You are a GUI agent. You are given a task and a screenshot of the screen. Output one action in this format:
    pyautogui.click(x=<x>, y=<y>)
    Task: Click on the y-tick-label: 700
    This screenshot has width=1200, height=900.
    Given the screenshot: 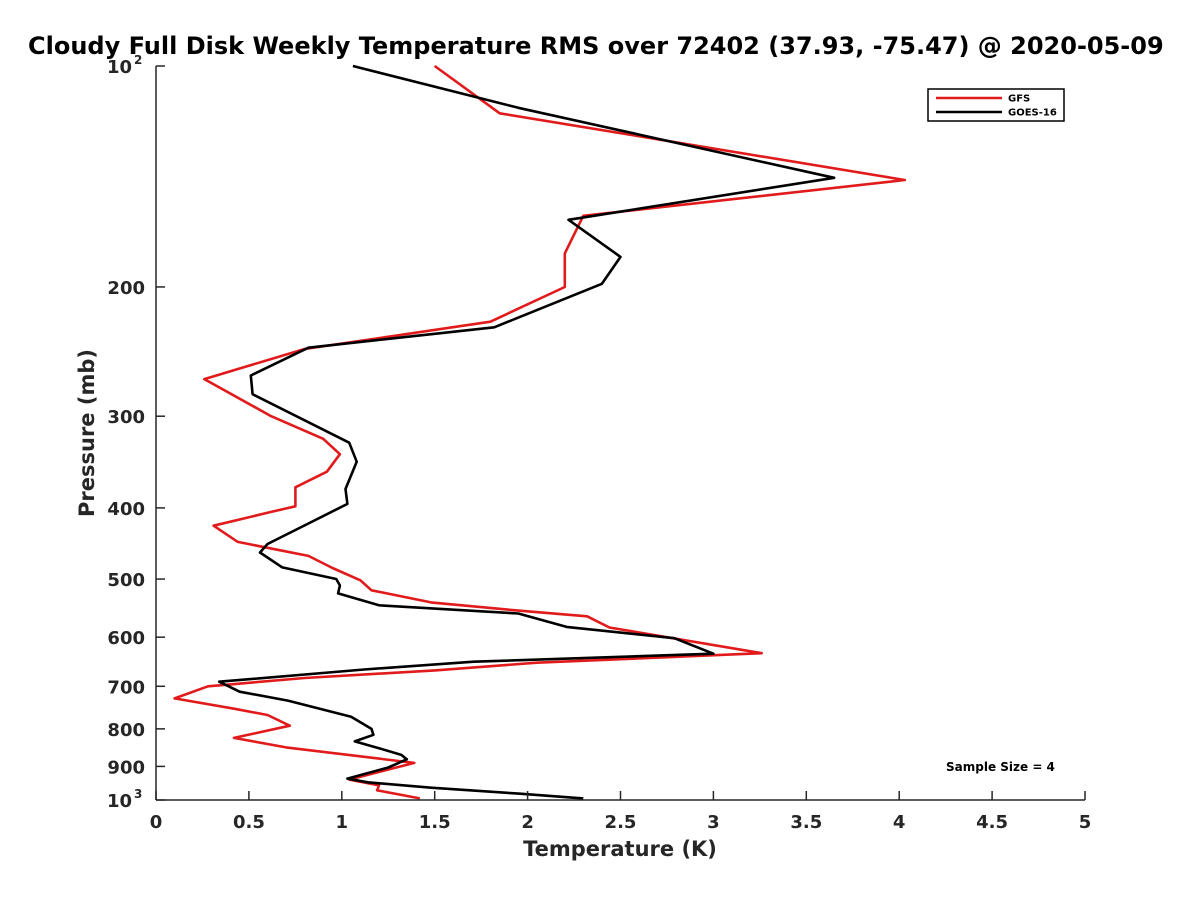 What is the action you would take?
    pyautogui.click(x=126, y=687)
    